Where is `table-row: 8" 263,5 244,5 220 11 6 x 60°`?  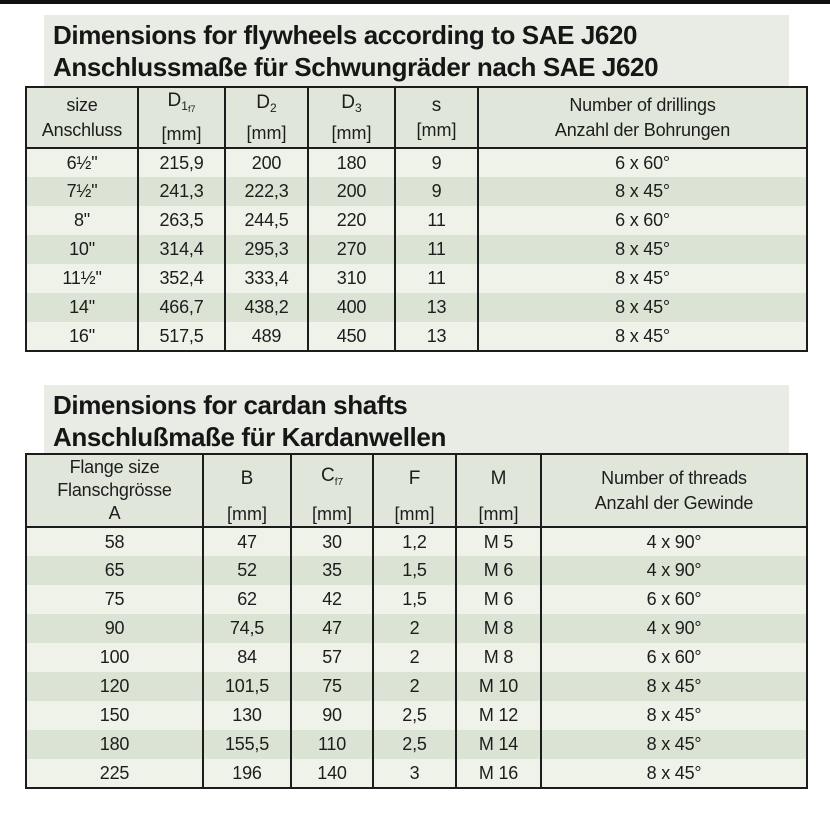 table-row: 8" 263,5 244,5 220 11 6 x 60° is located at coordinates (416, 220).